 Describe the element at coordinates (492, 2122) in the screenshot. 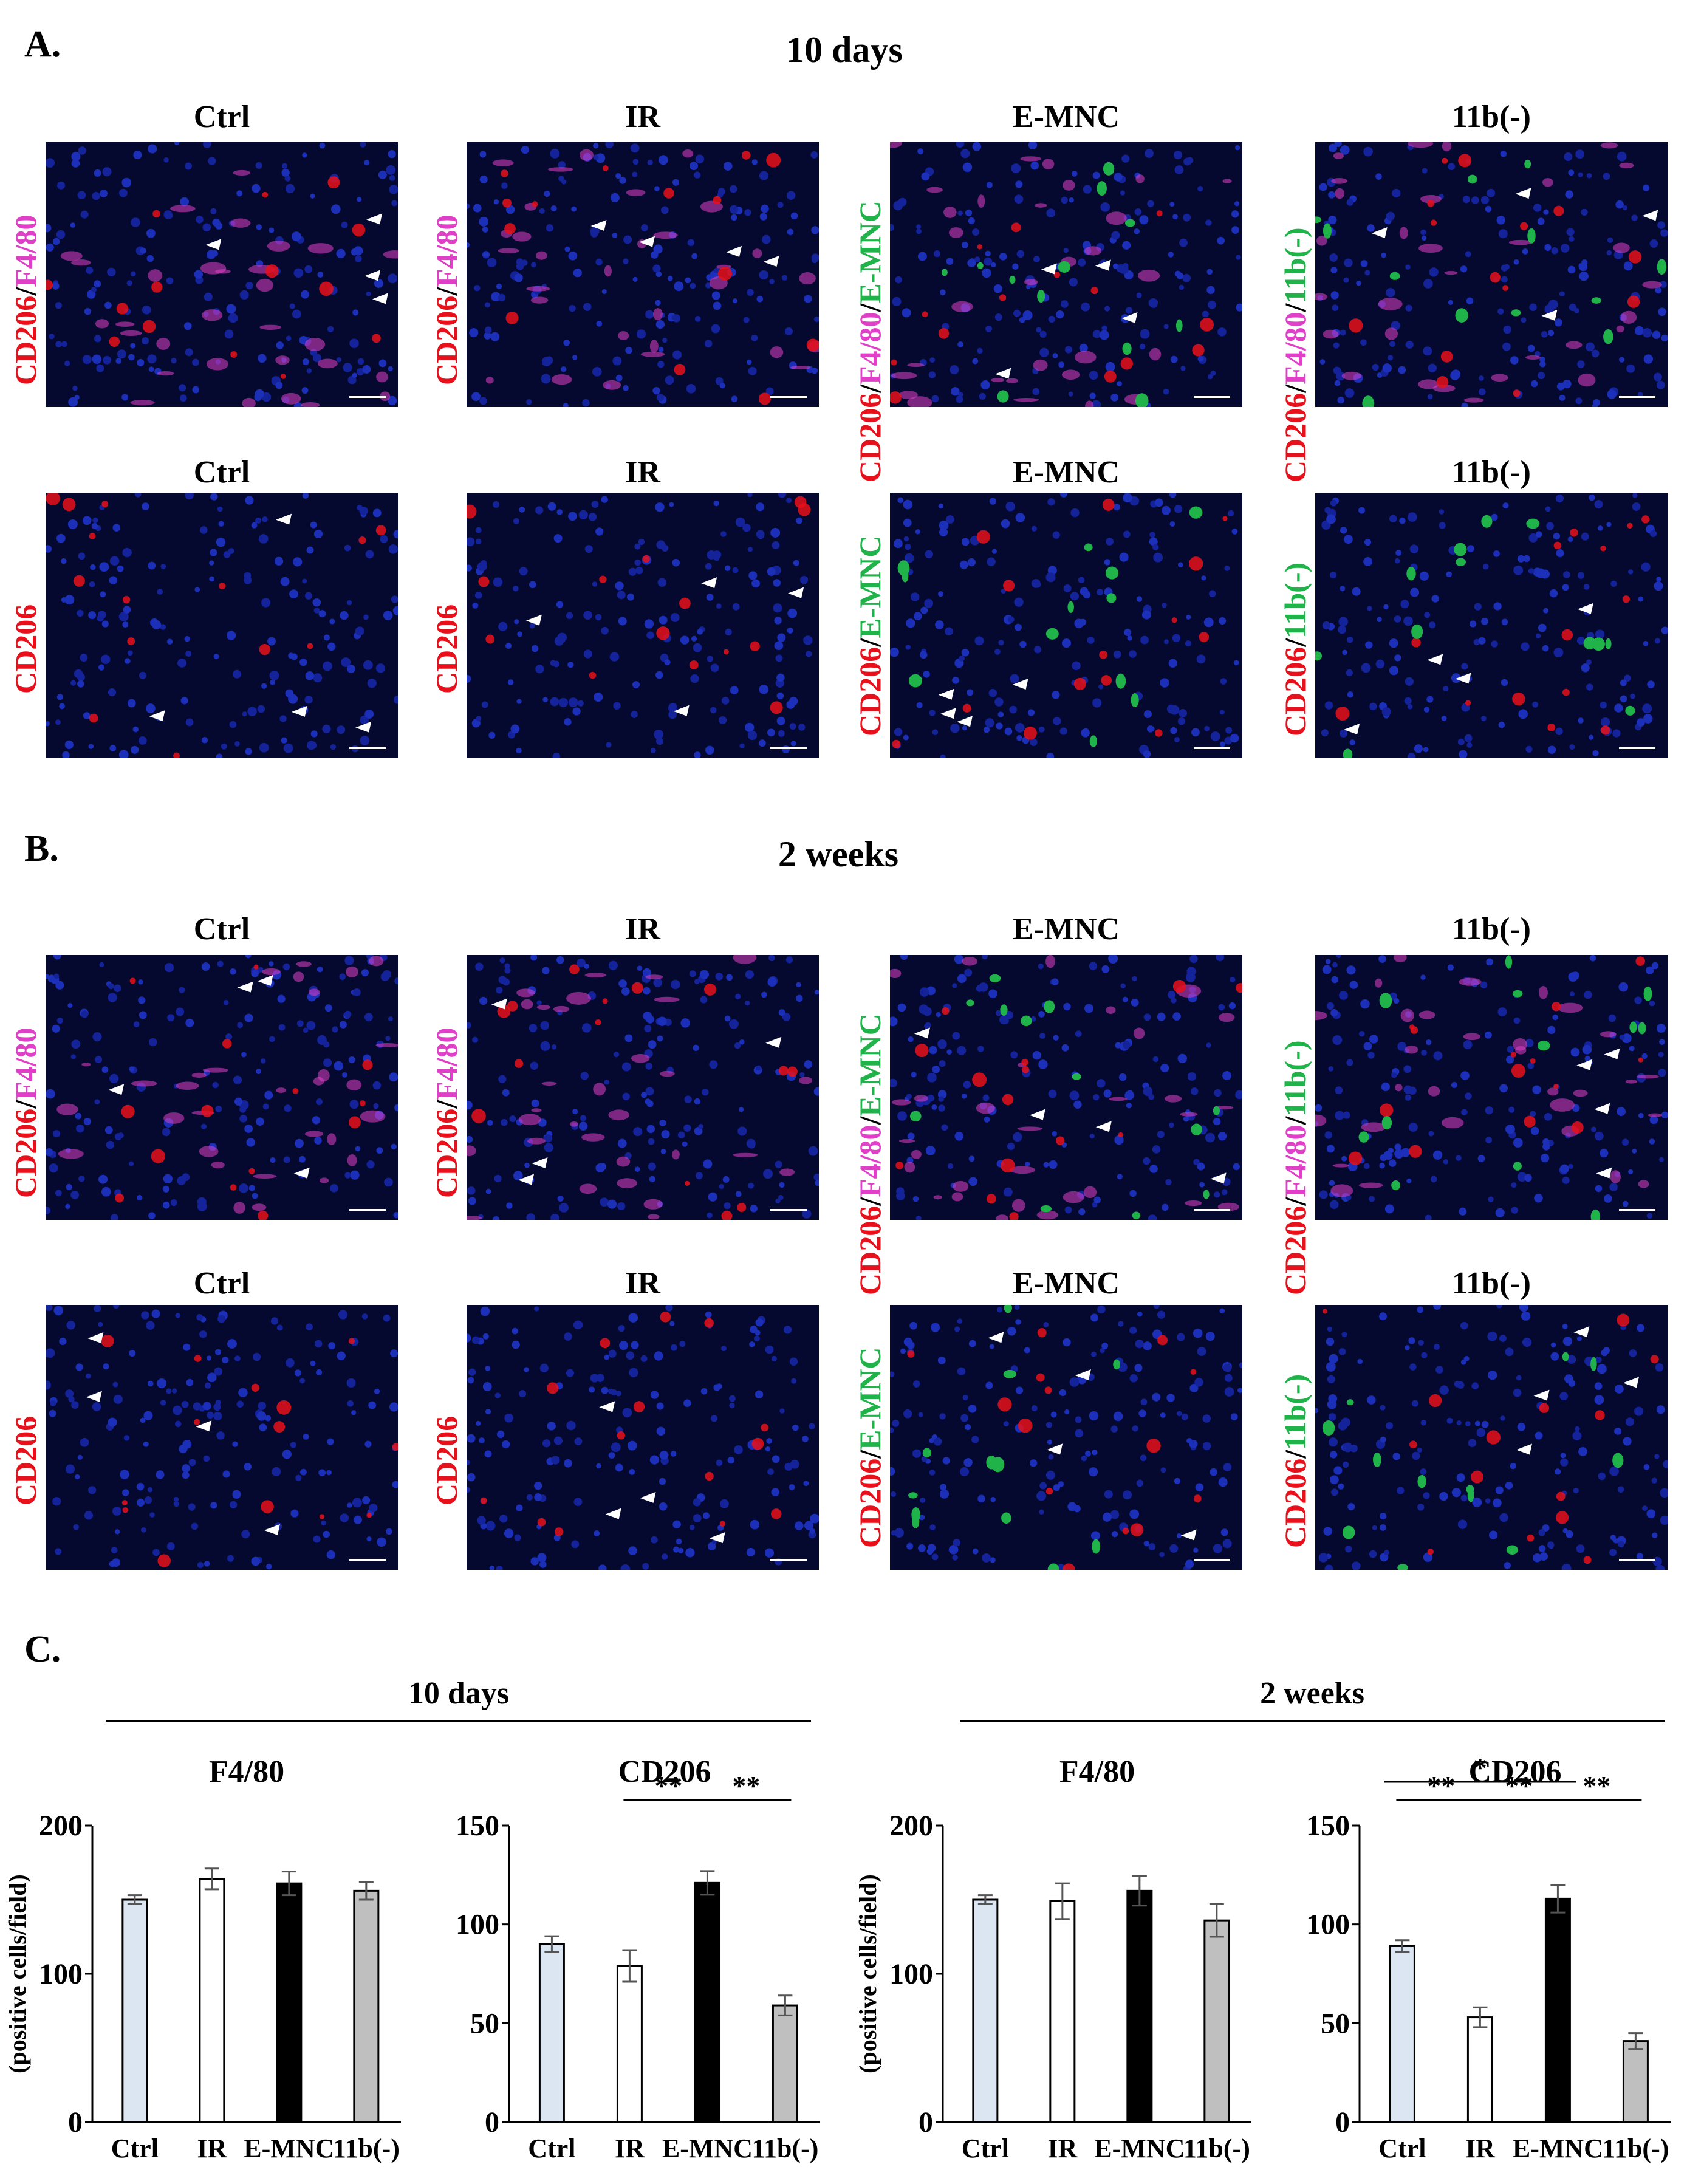

I see `y-tick-label: 0` at that location.